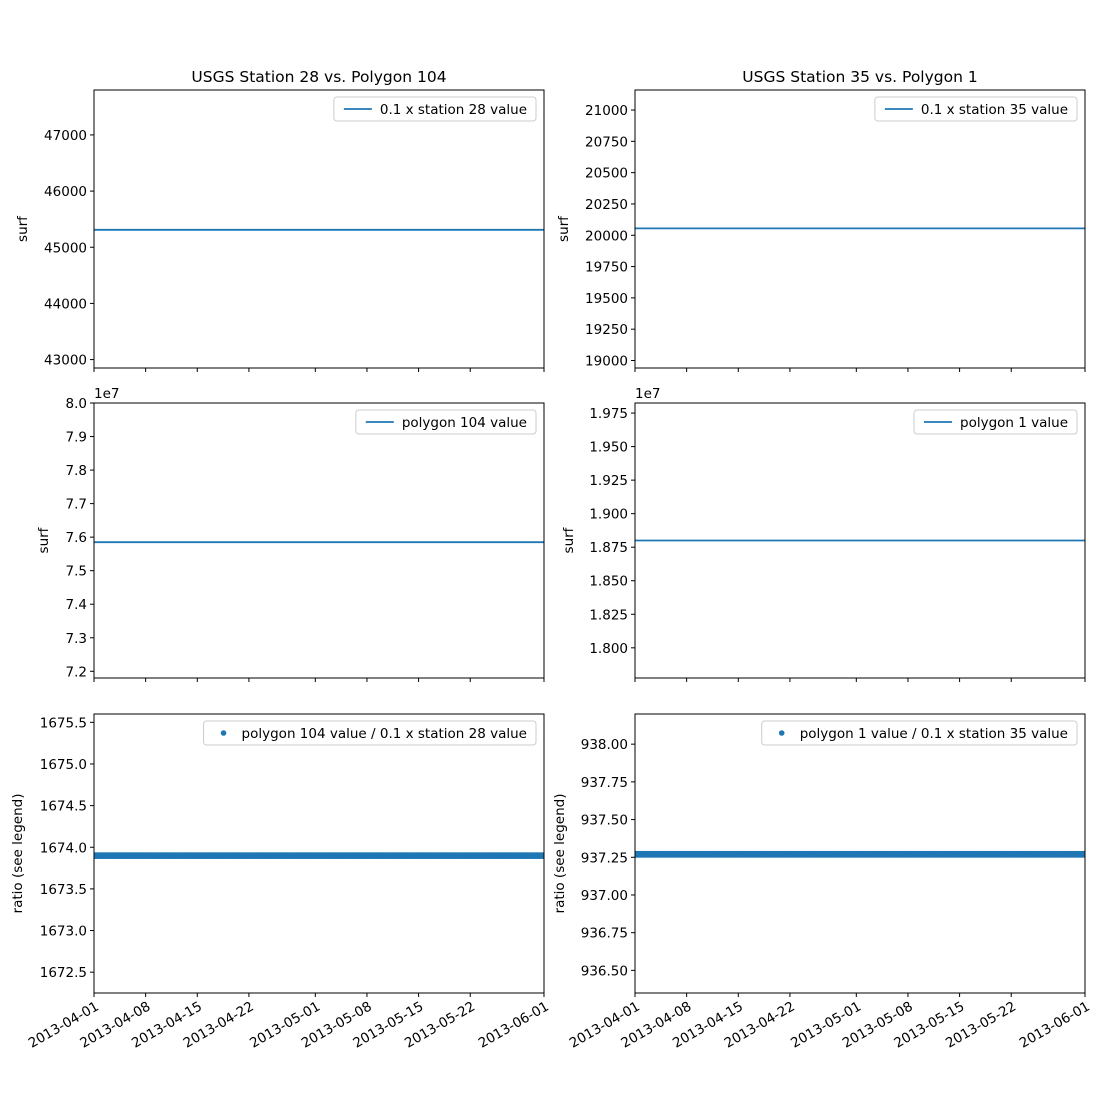  Describe the element at coordinates (76, 438) in the screenshot. I see `y-tick-label: 7.9` at that location.